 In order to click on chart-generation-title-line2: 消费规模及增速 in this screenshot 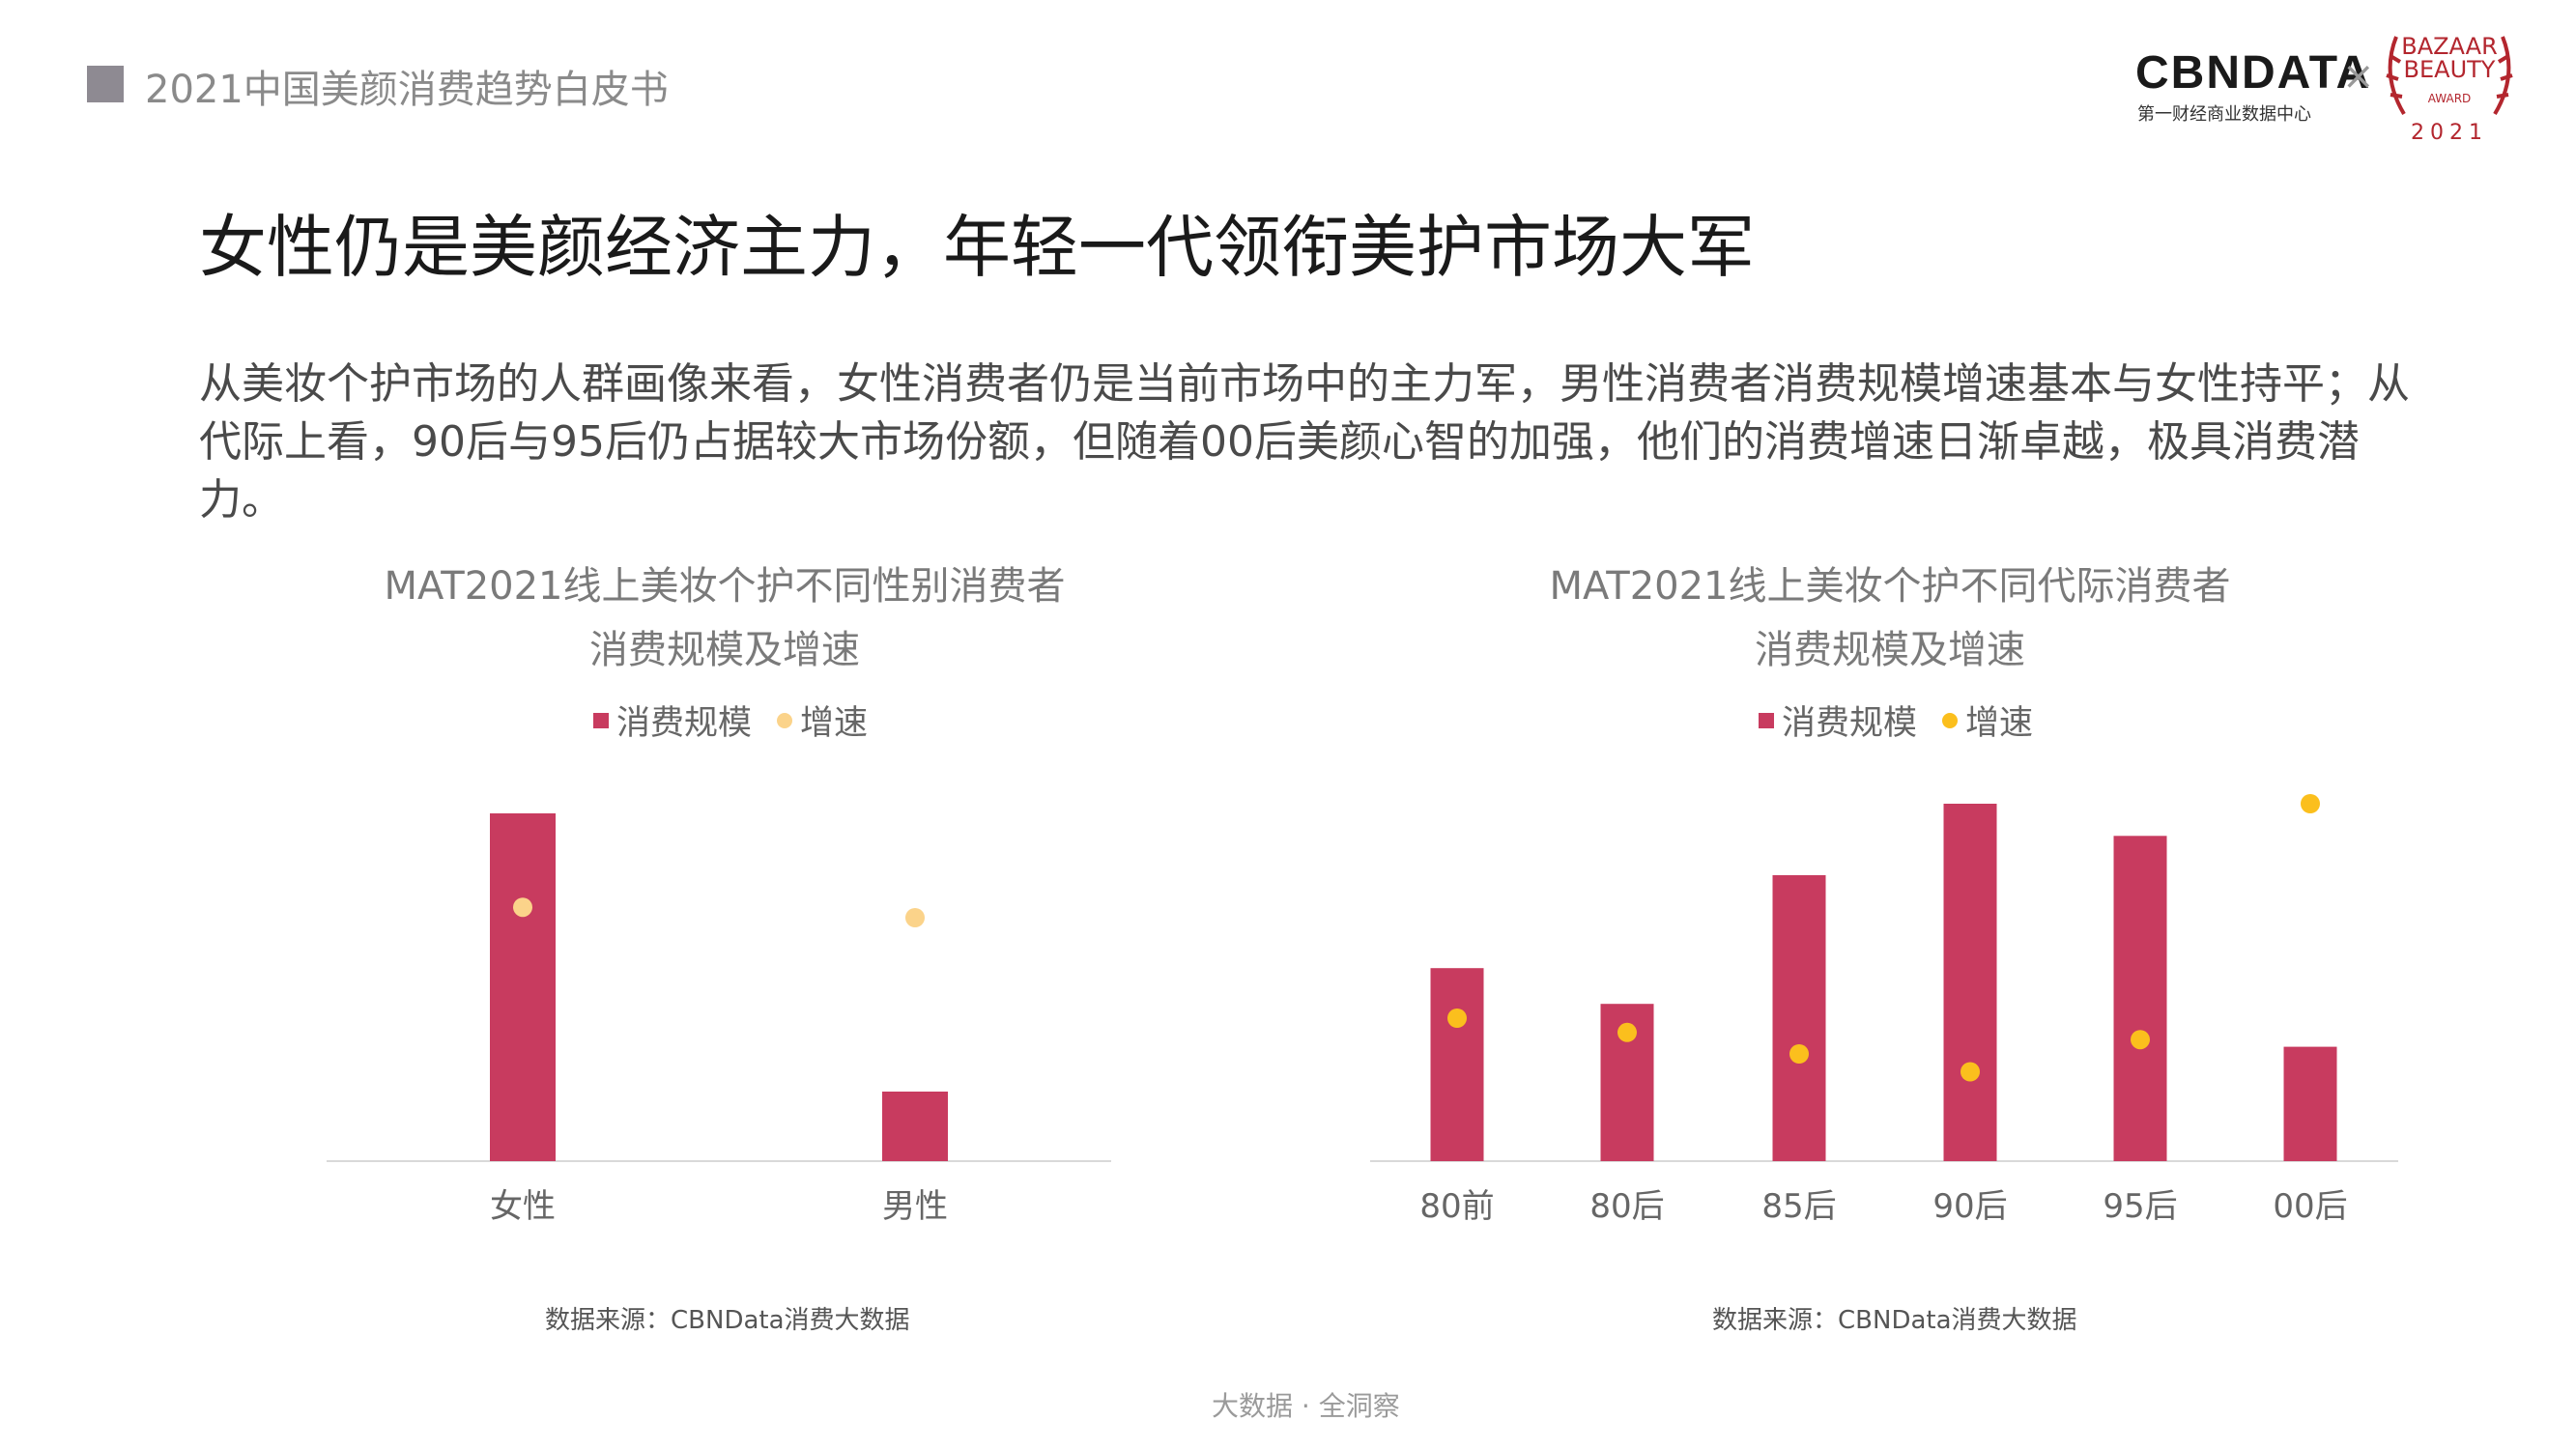, I will do `click(1890, 650)`.